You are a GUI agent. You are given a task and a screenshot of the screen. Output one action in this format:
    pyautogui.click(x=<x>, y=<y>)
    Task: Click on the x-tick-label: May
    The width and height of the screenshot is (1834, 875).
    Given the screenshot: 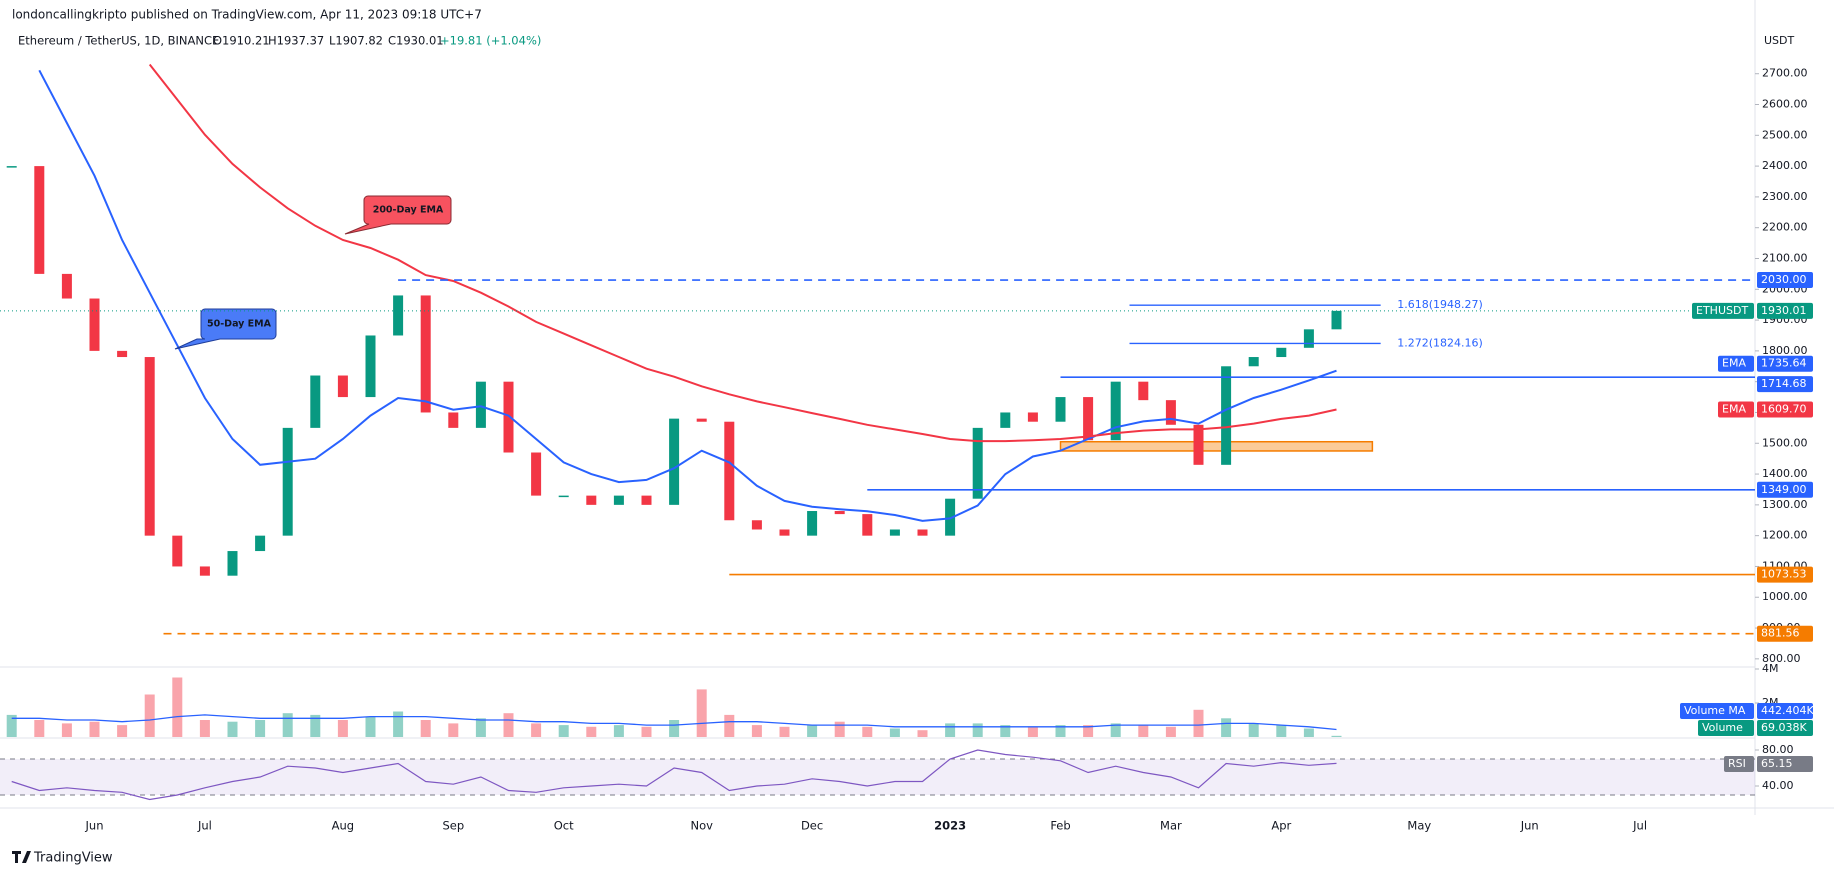 What is the action you would take?
    pyautogui.click(x=1419, y=826)
    